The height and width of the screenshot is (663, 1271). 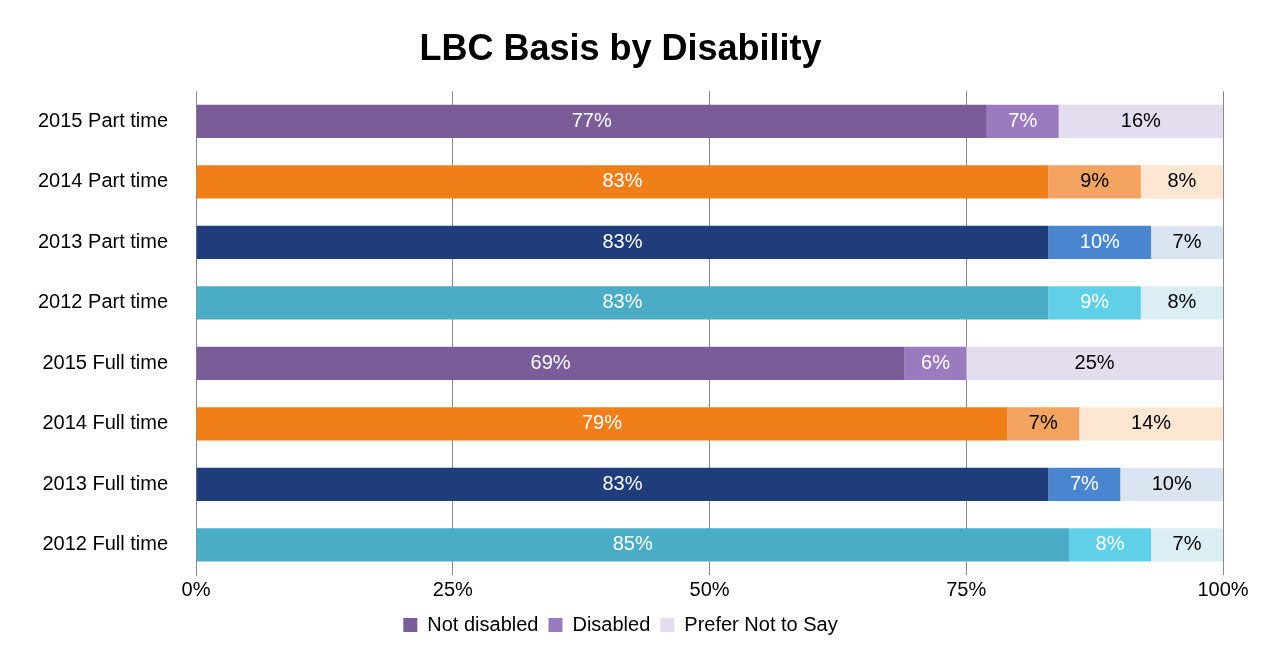 What do you see at coordinates (709, 588) in the screenshot?
I see `x-tick-label: 50%` at bounding box center [709, 588].